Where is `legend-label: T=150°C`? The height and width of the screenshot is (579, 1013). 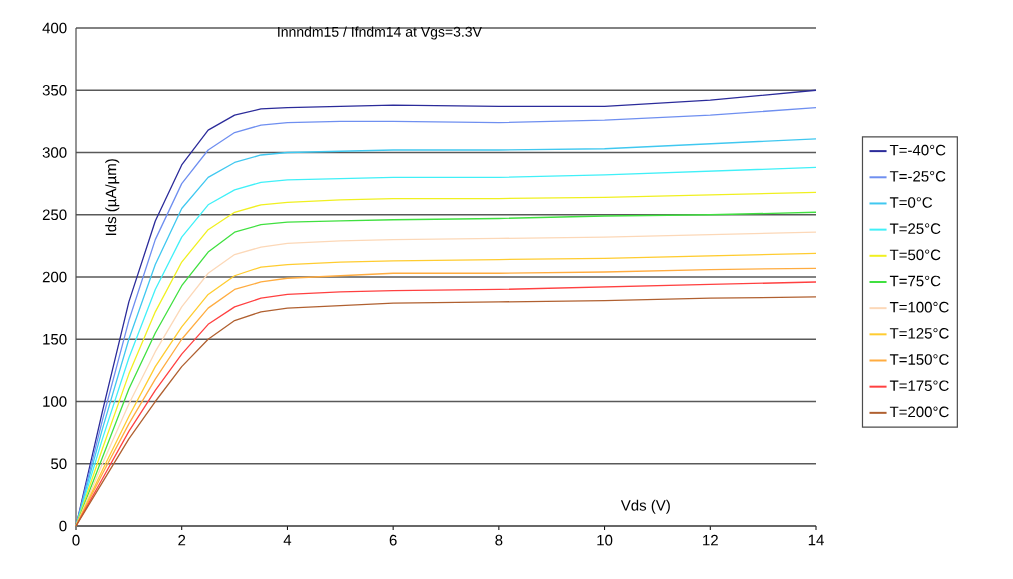 legend-label: T=150°C is located at coordinates (919, 359).